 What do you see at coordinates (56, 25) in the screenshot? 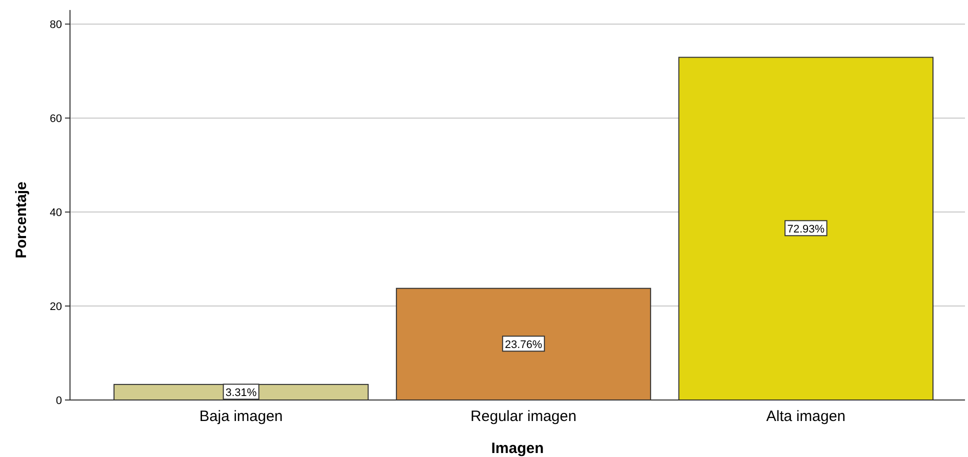
I see `y-tick-label: 80` at bounding box center [56, 25].